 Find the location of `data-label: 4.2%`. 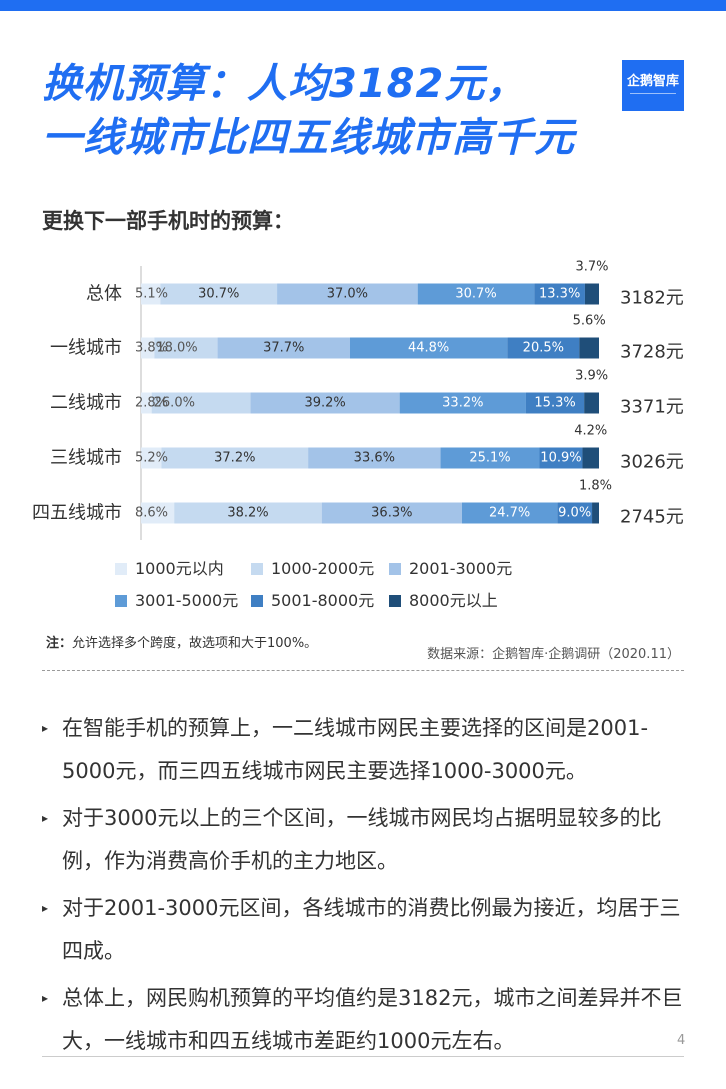

data-label: 4.2% is located at coordinates (590, 431).